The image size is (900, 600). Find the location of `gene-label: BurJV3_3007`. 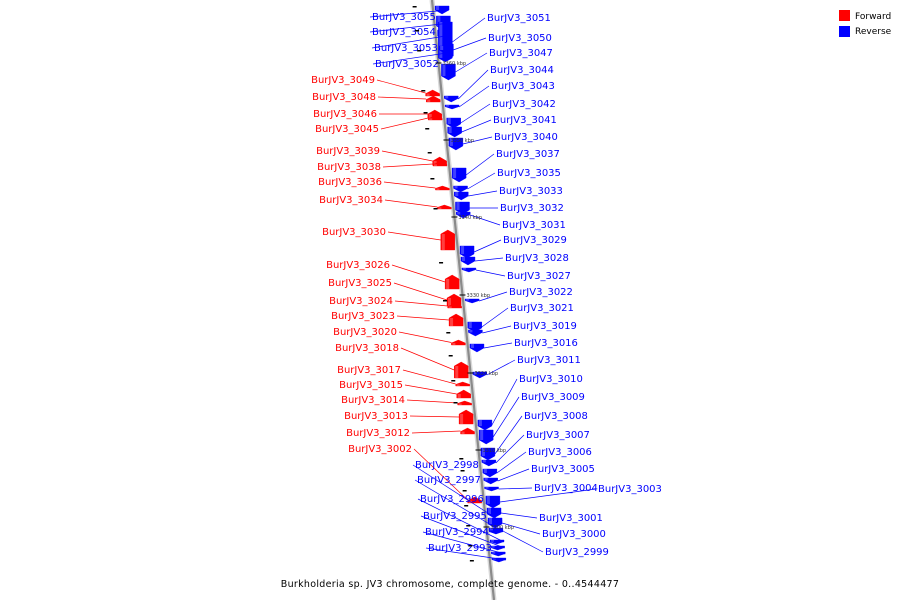

gene-label: BurJV3_3007 is located at coordinates (558, 435).